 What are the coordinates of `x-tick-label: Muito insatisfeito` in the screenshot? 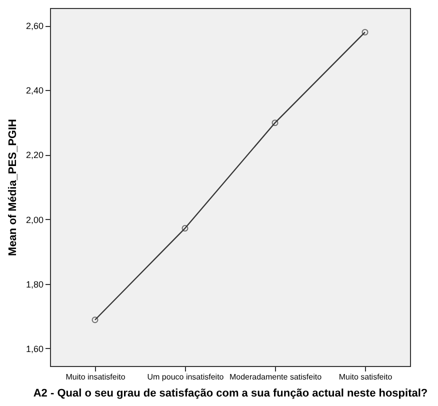 It's located at (96, 377).